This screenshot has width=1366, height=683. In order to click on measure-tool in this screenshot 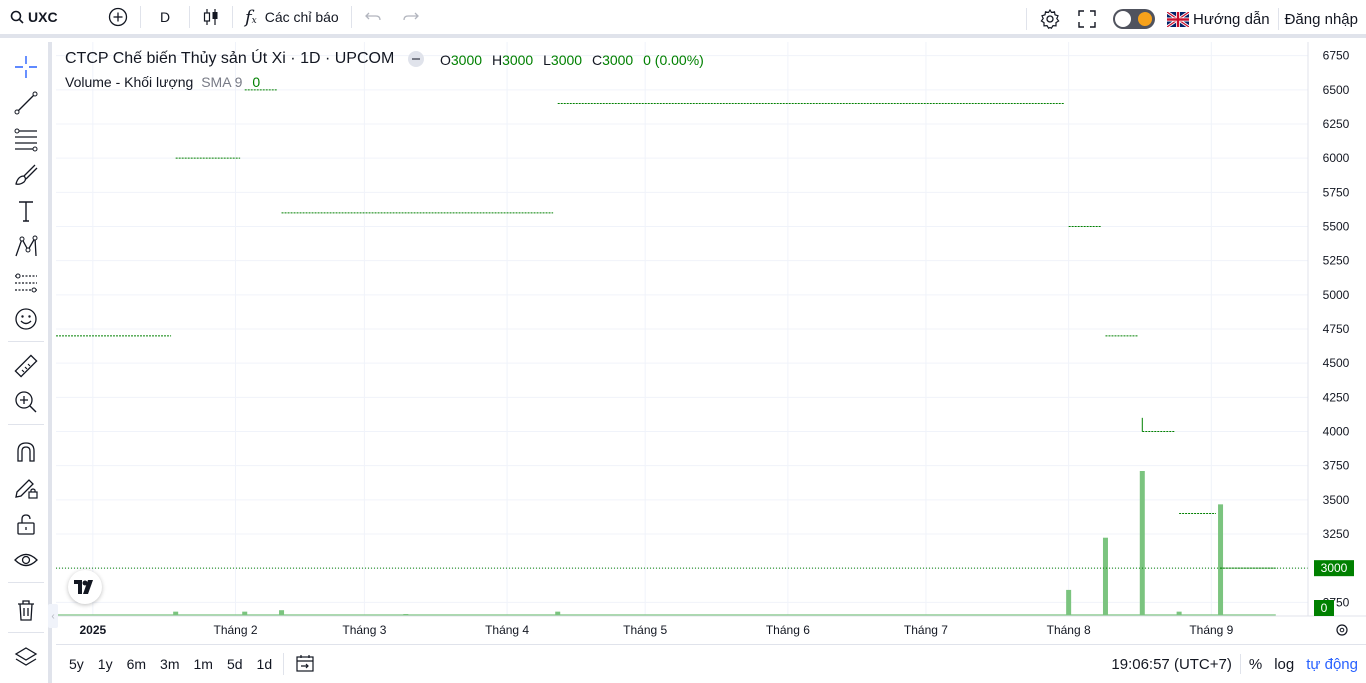, I will do `click(26, 366)`.